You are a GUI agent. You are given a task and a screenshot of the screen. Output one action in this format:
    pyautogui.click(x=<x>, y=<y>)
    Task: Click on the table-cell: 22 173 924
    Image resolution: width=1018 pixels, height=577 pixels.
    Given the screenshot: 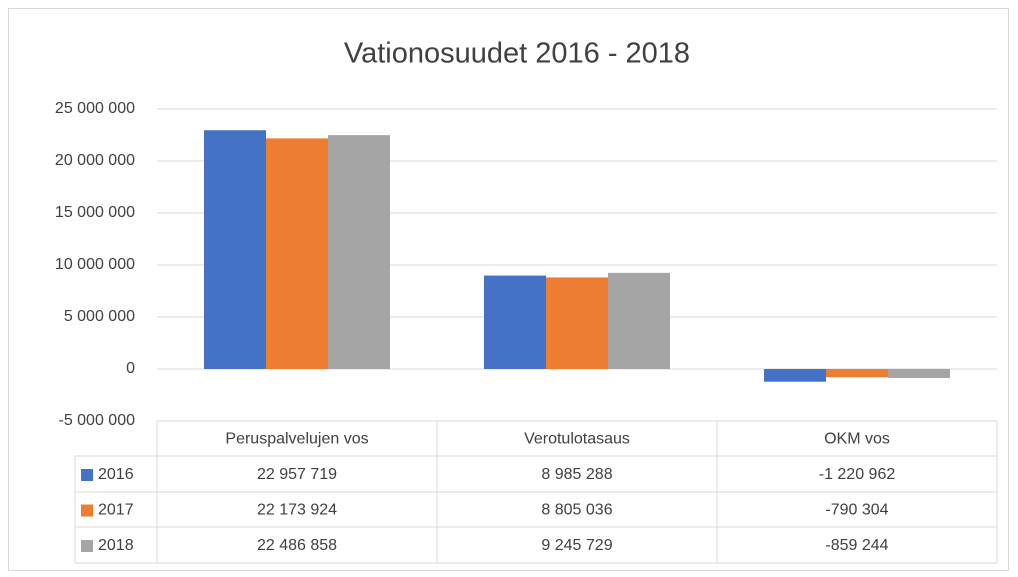 What is the action you would take?
    pyautogui.click(x=297, y=510)
    